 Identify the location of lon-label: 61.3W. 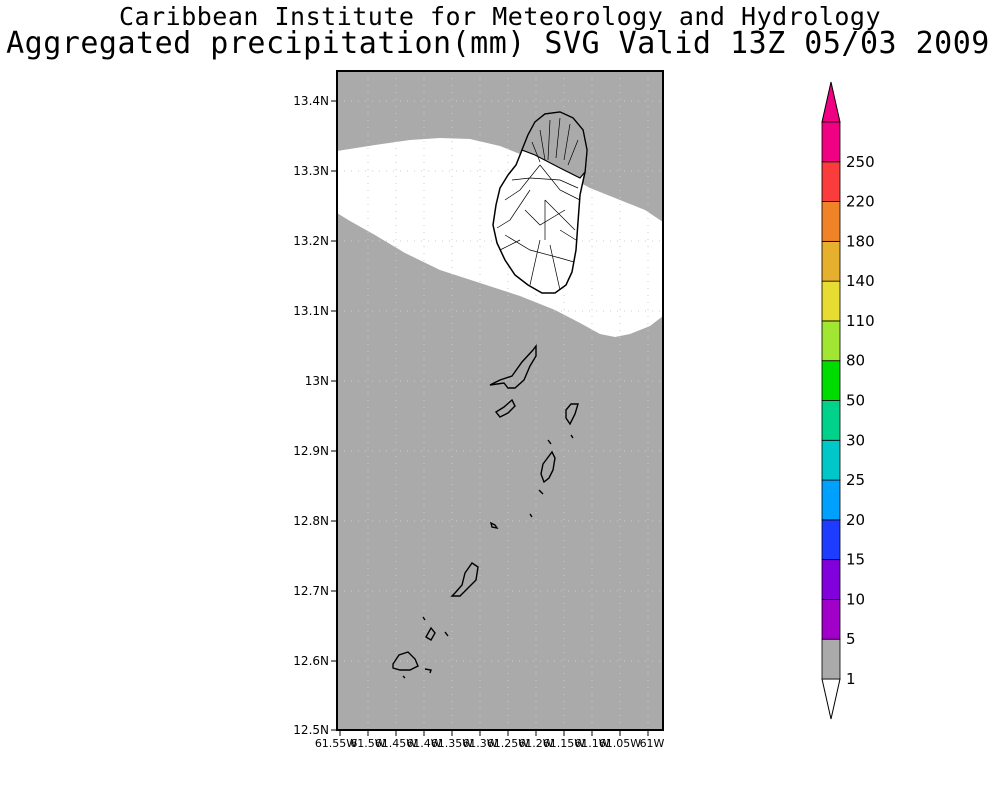
(479, 743).